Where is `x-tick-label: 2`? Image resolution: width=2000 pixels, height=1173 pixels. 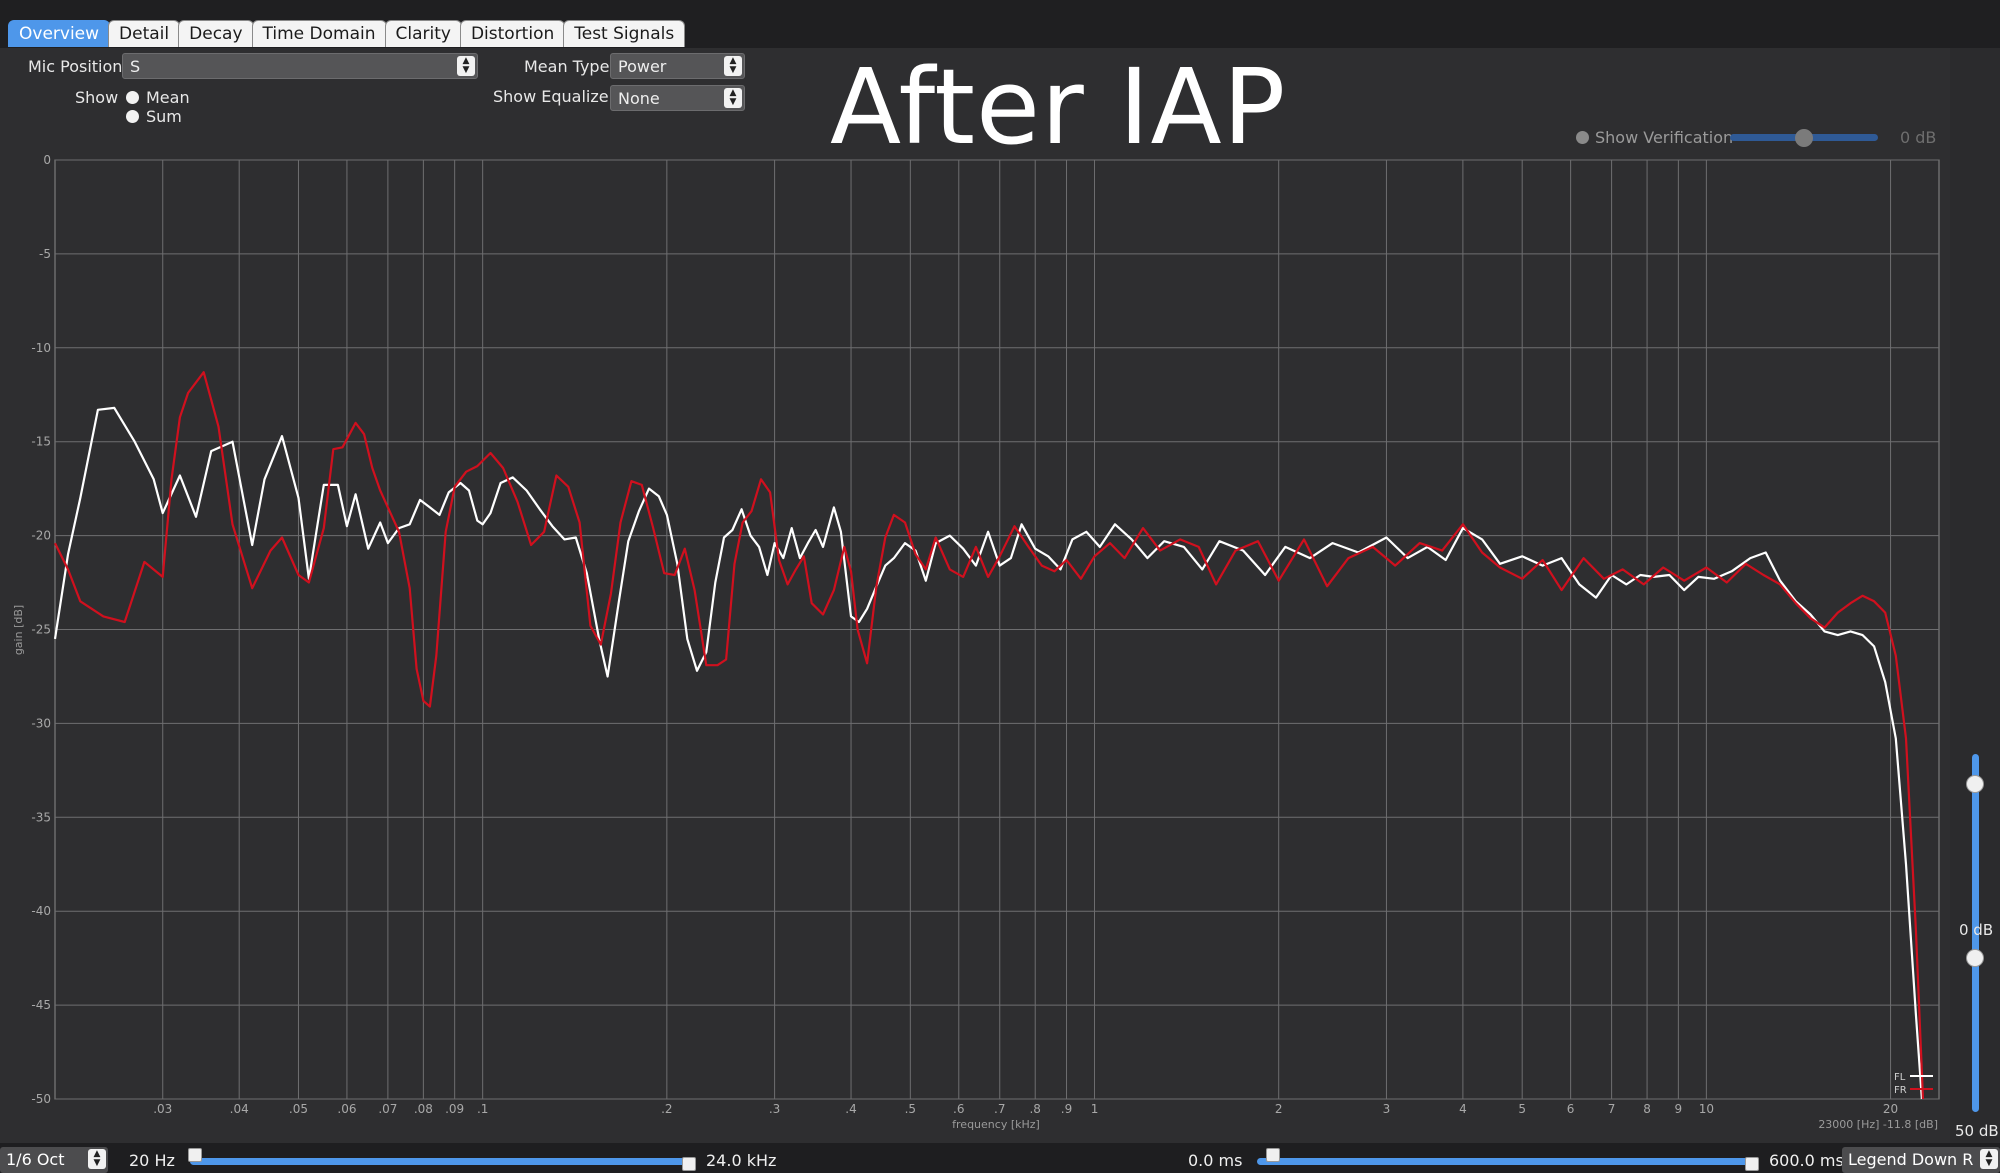 x-tick-label: 2 is located at coordinates (1279, 1109).